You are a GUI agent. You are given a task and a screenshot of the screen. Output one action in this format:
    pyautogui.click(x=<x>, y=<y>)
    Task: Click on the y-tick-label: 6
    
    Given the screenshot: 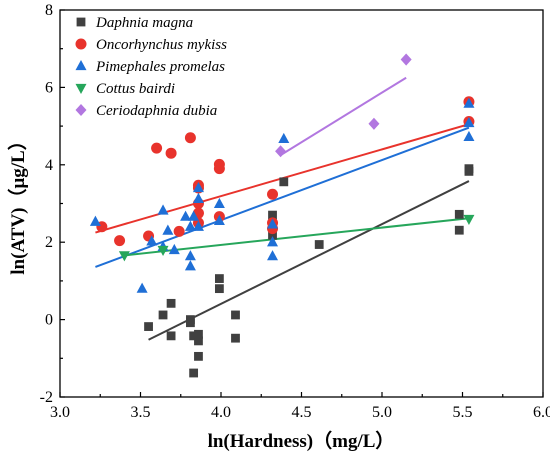 What is the action you would take?
    pyautogui.click(x=49, y=87)
    